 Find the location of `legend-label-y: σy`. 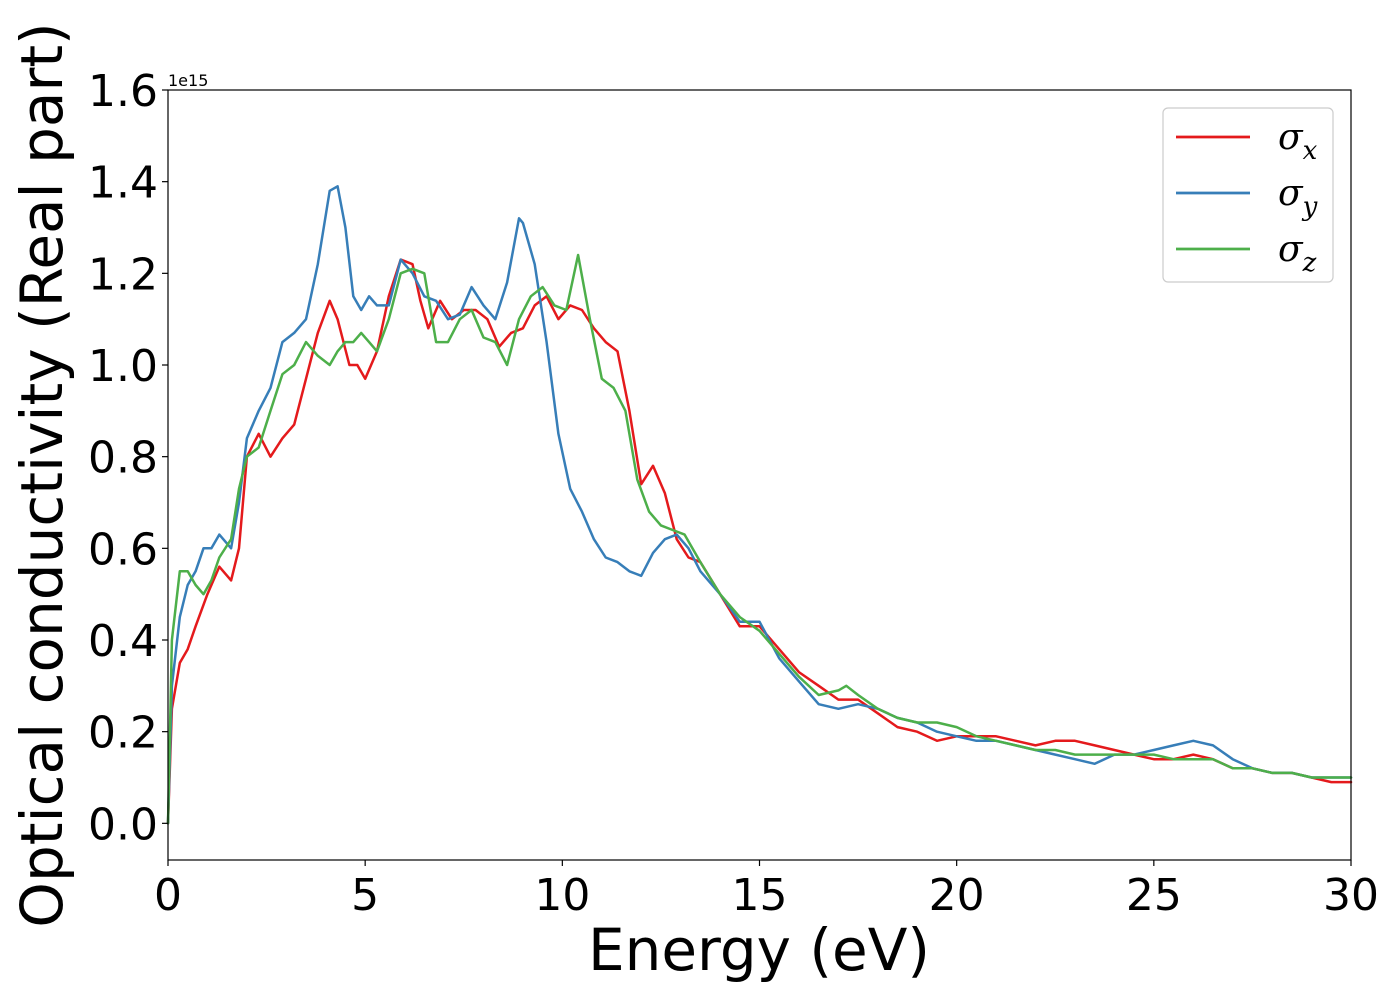

legend-label-y: σy is located at coordinates (1298, 197).